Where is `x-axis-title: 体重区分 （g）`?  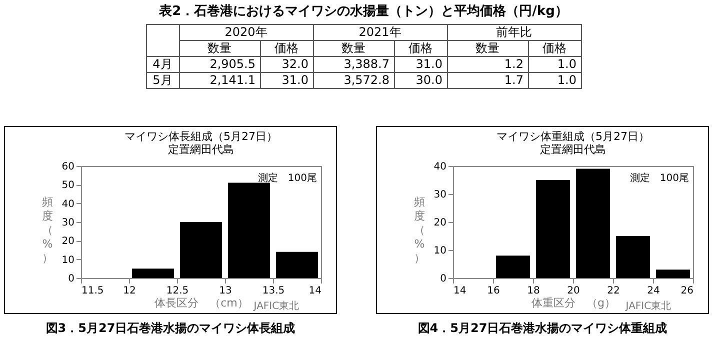 x-axis-title: 体重区分 （g） is located at coordinates (574, 303).